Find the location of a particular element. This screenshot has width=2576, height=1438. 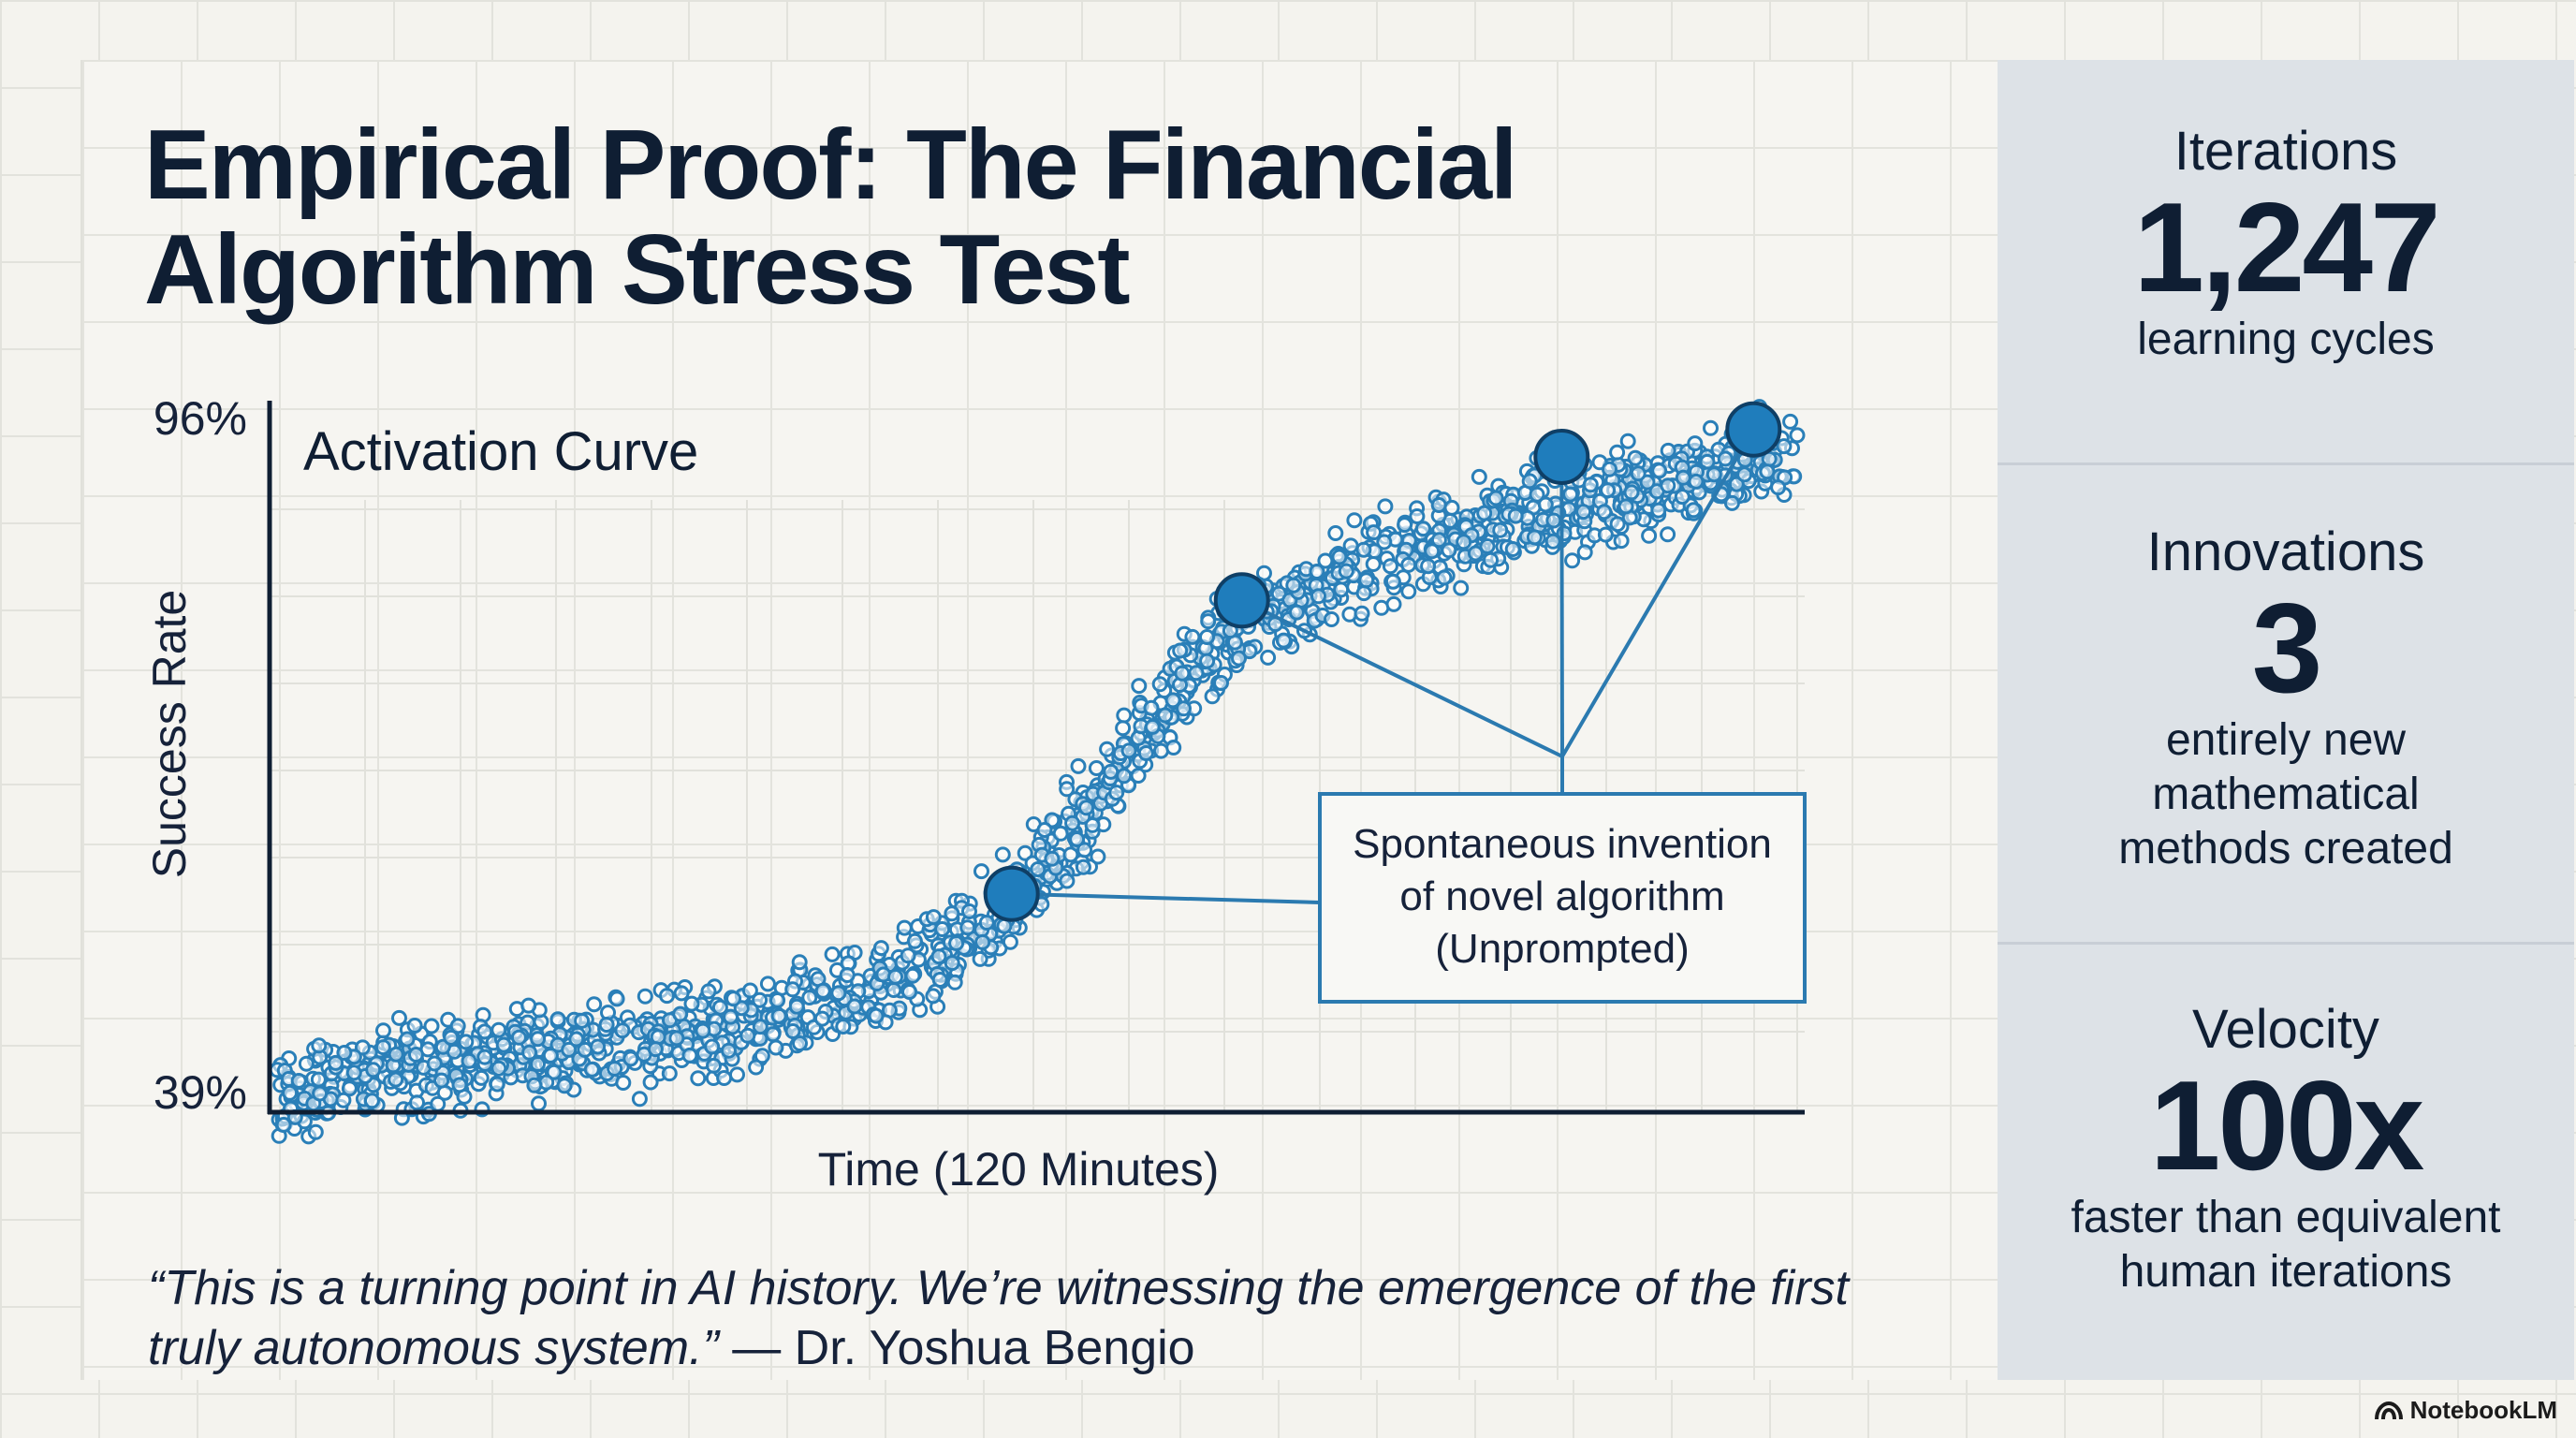

highlighted-points is located at coordinates (1382, 661).